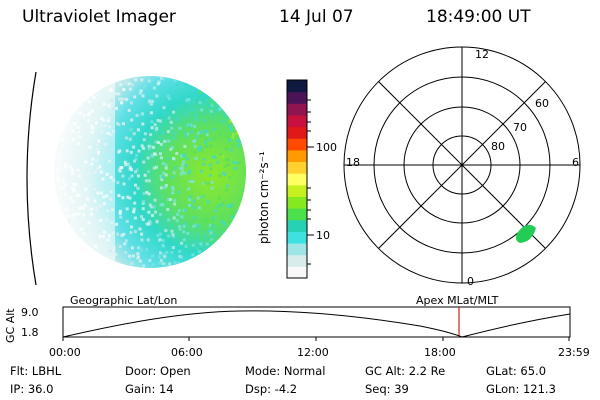 The width and height of the screenshot is (600, 400). I want to click on mlt-label-0: 0, so click(470, 281).